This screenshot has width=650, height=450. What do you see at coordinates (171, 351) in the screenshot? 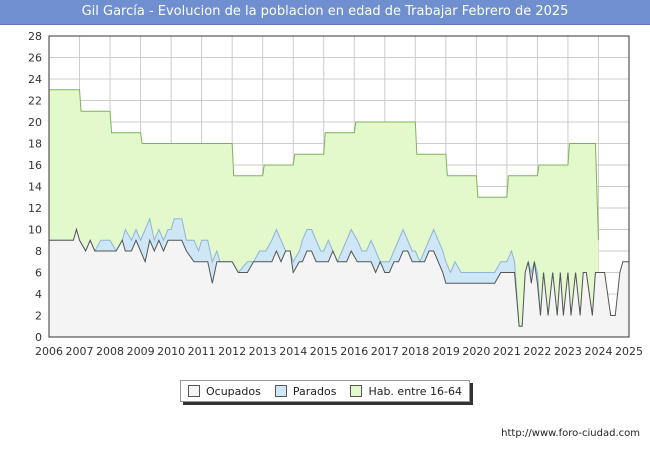
I see `x-tick-label: 2010` at bounding box center [171, 351].